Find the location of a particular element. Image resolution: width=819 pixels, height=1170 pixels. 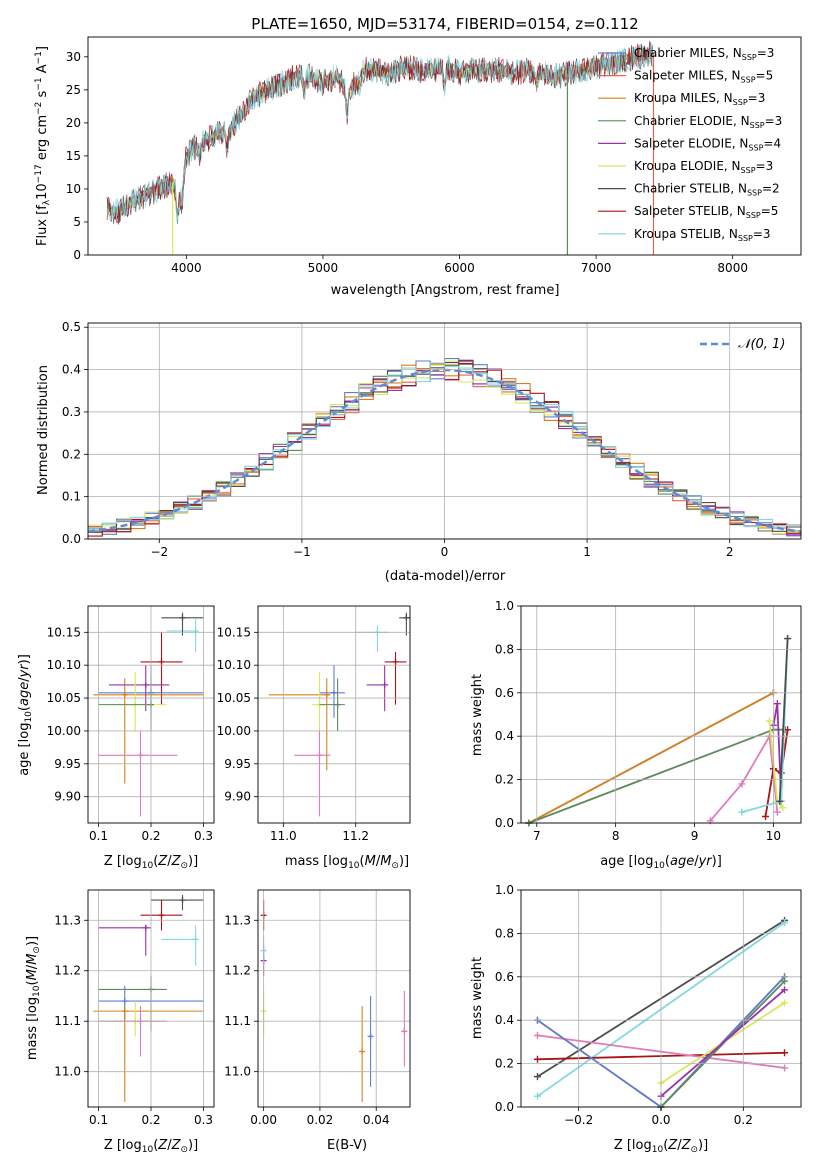

spectrum-legend-label-main-4: Salpeter ELODIE, N is located at coordinates (691, 143).